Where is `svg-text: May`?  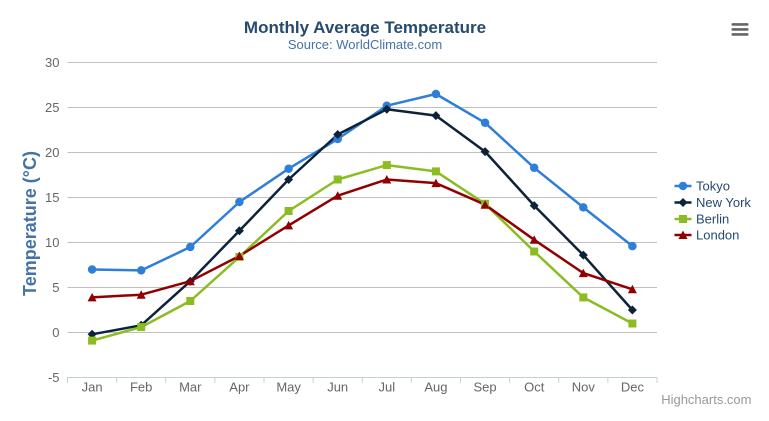 svg-text: May is located at coordinates (288, 387).